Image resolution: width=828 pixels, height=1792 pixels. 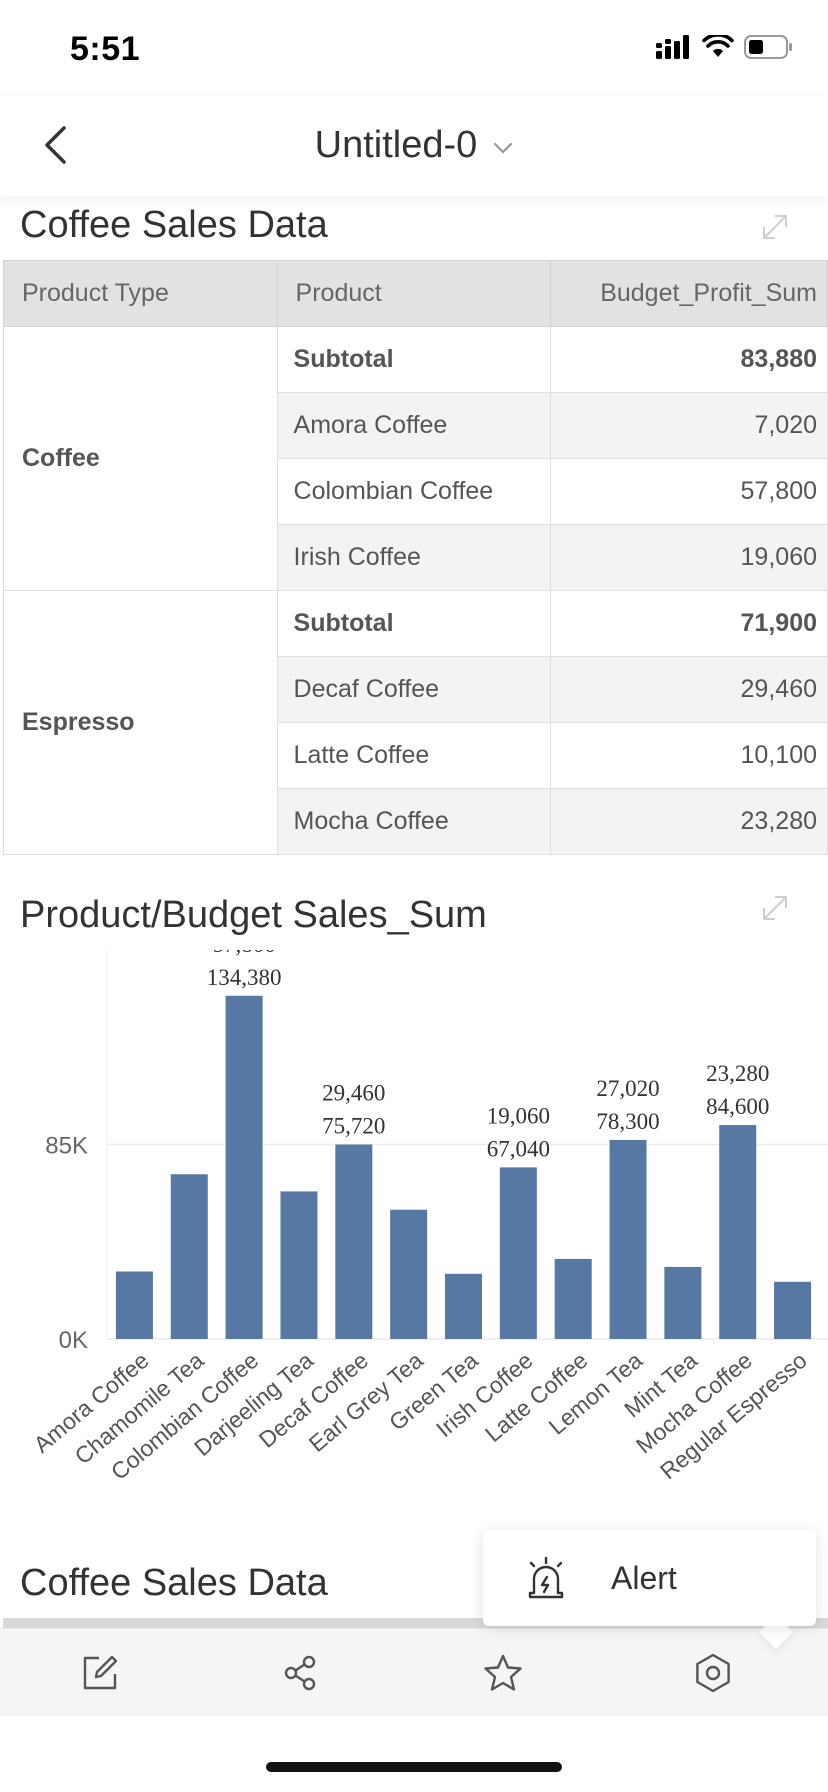 What do you see at coordinates (244, 977) in the screenshot?
I see `data-label: 134,380` at bounding box center [244, 977].